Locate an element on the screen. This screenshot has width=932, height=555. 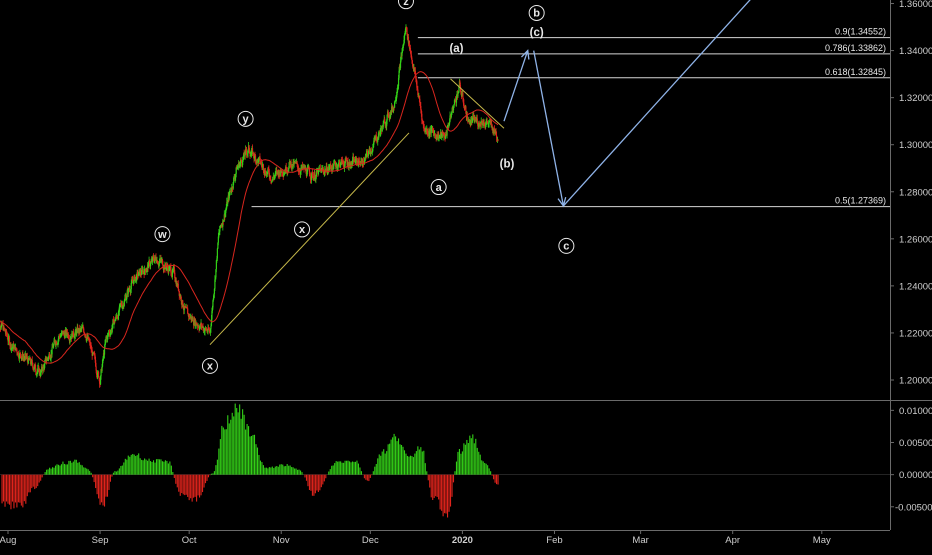
time-tick-label: May is located at coordinates (822, 540).